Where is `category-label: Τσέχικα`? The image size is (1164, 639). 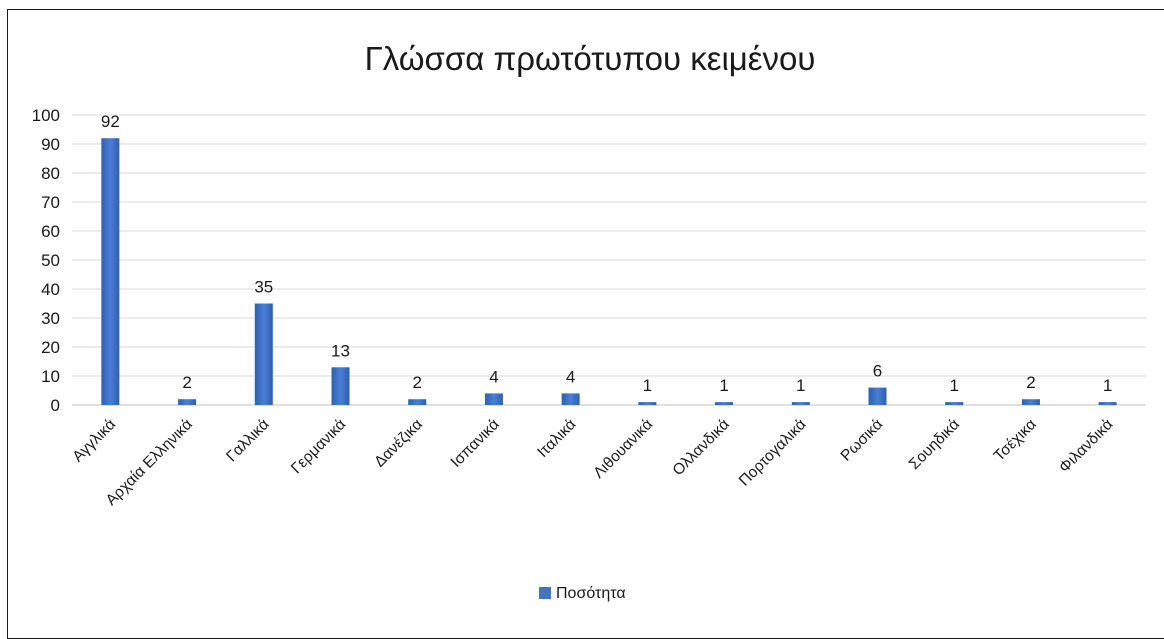
category-label: Τσέχικα is located at coordinates (1015, 440).